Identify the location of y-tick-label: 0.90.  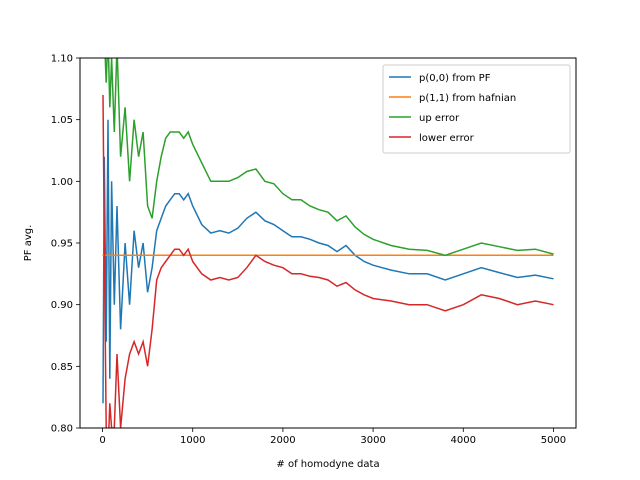
(62, 305).